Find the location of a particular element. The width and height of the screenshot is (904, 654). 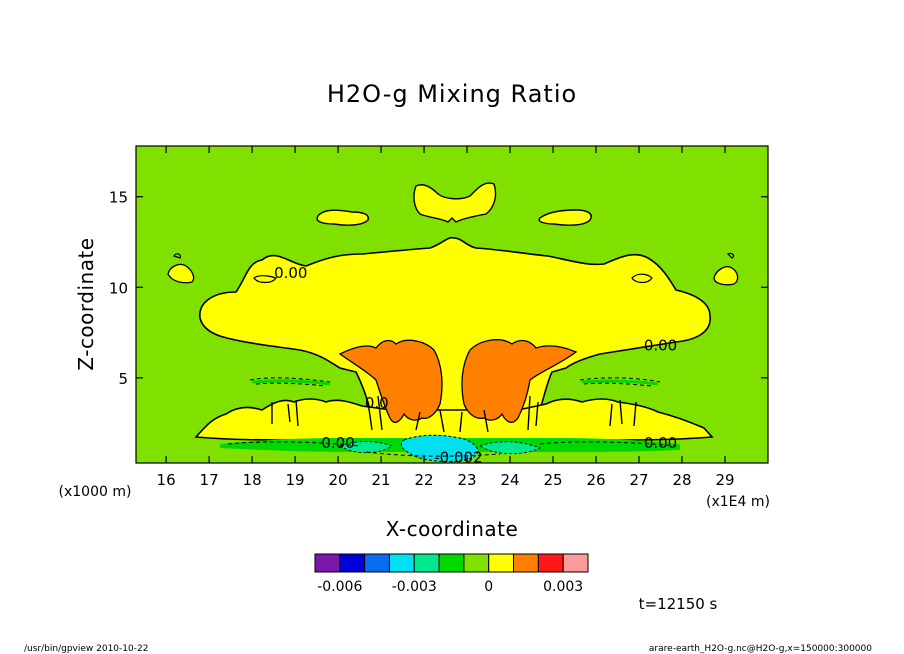

y-tick-label: 10 is located at coordinates (118, 288).